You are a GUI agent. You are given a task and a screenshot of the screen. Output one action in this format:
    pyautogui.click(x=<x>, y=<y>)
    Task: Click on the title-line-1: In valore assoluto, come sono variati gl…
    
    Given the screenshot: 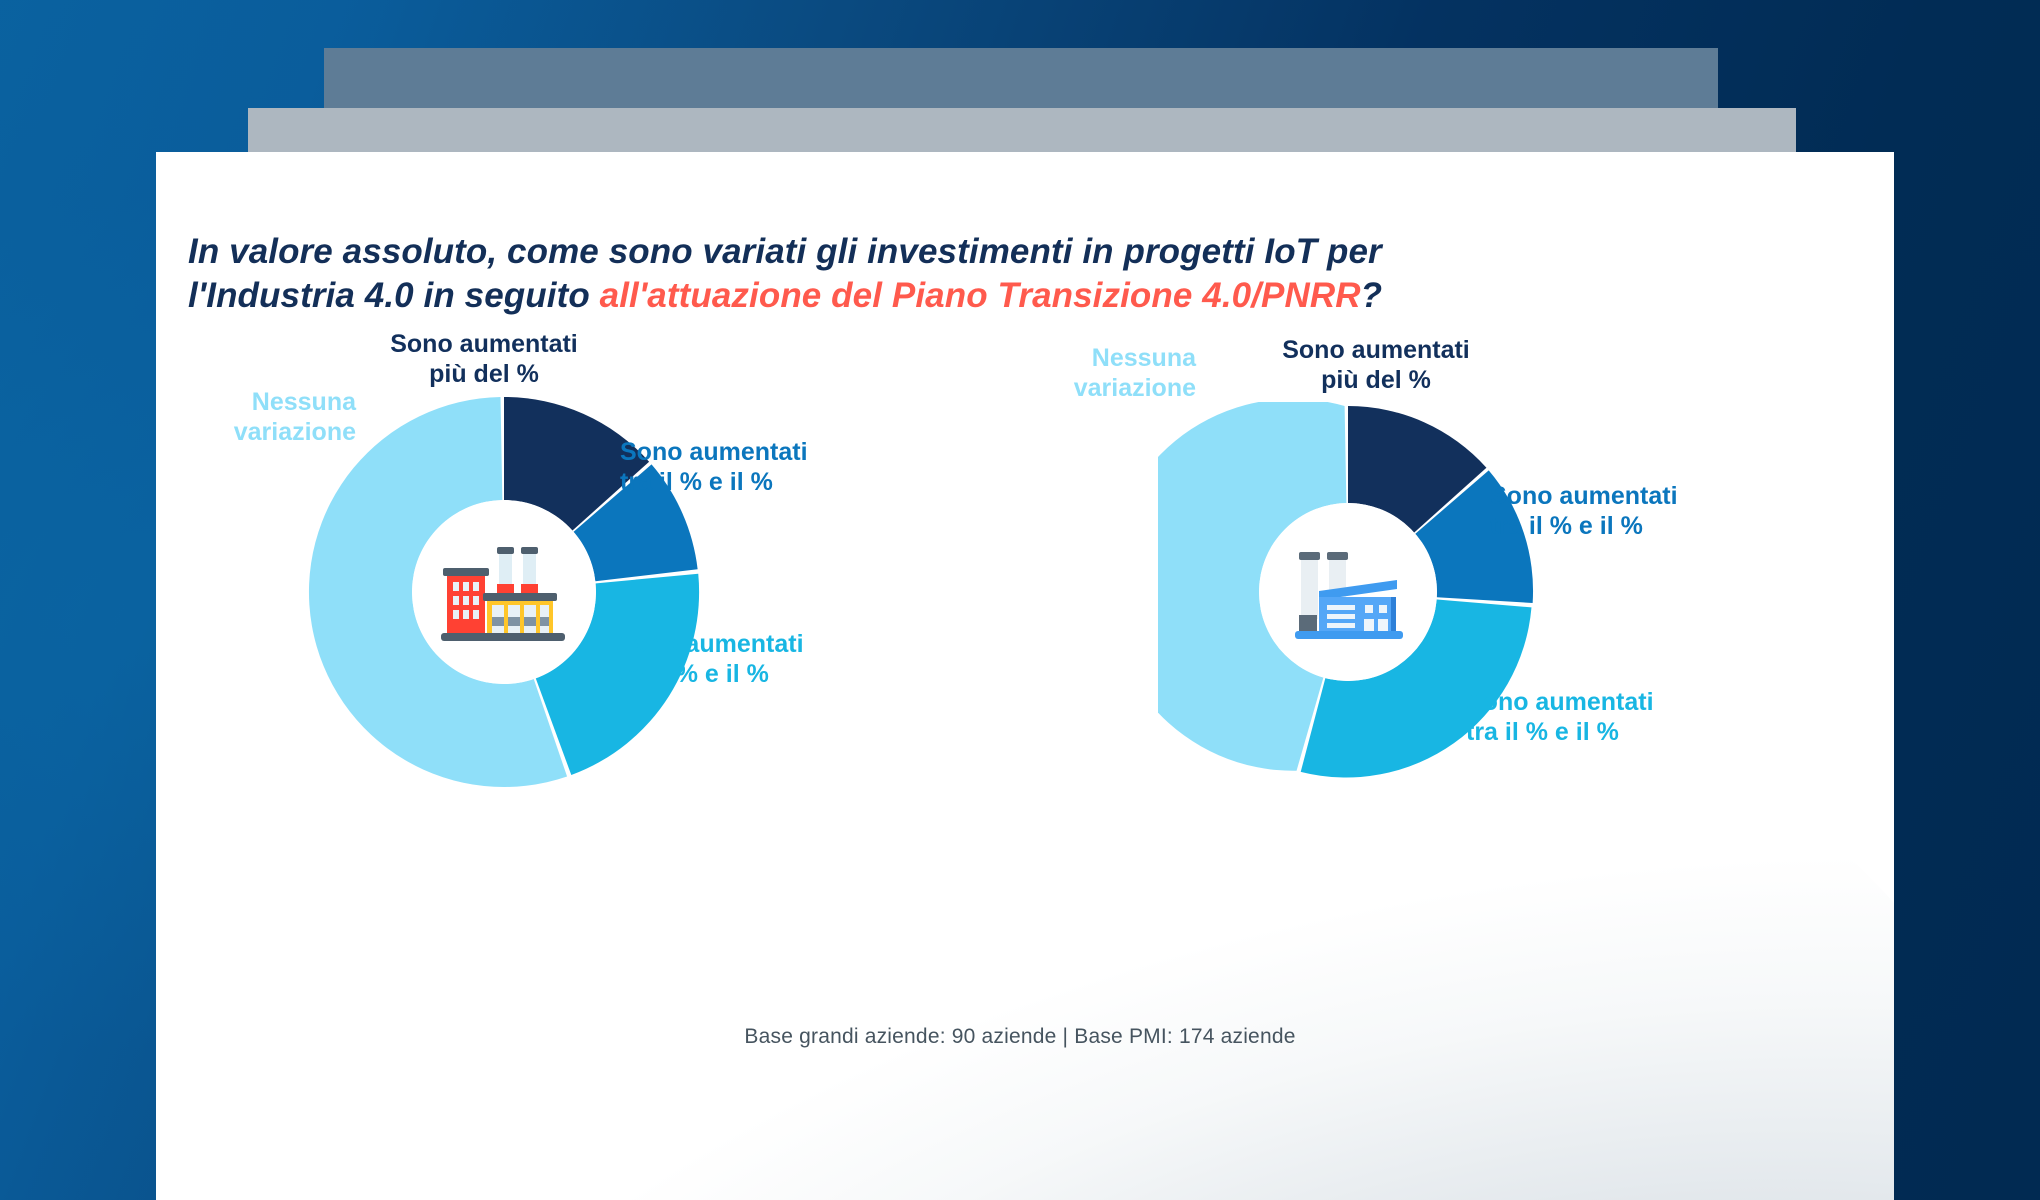 What is the action you would take?
    pyautogui.click(x=785, y=251)
    